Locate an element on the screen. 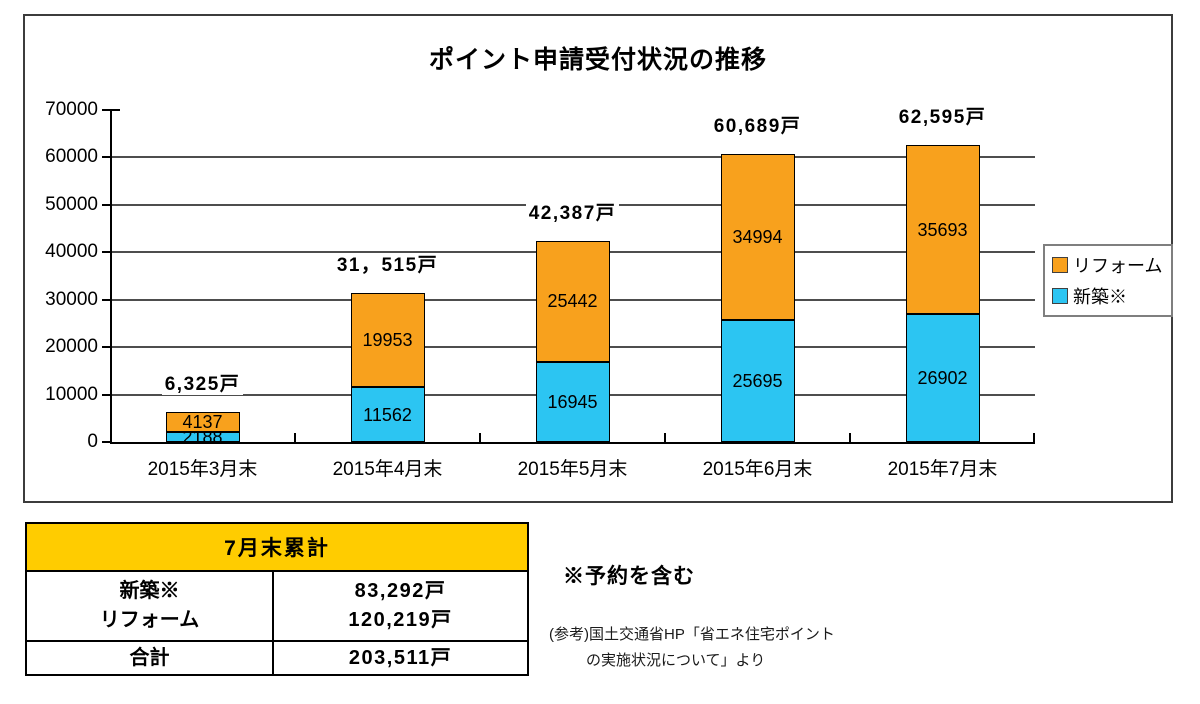 This screenshot has height=704, width=1200. y-axis-line is located at coordinates (111, 277).